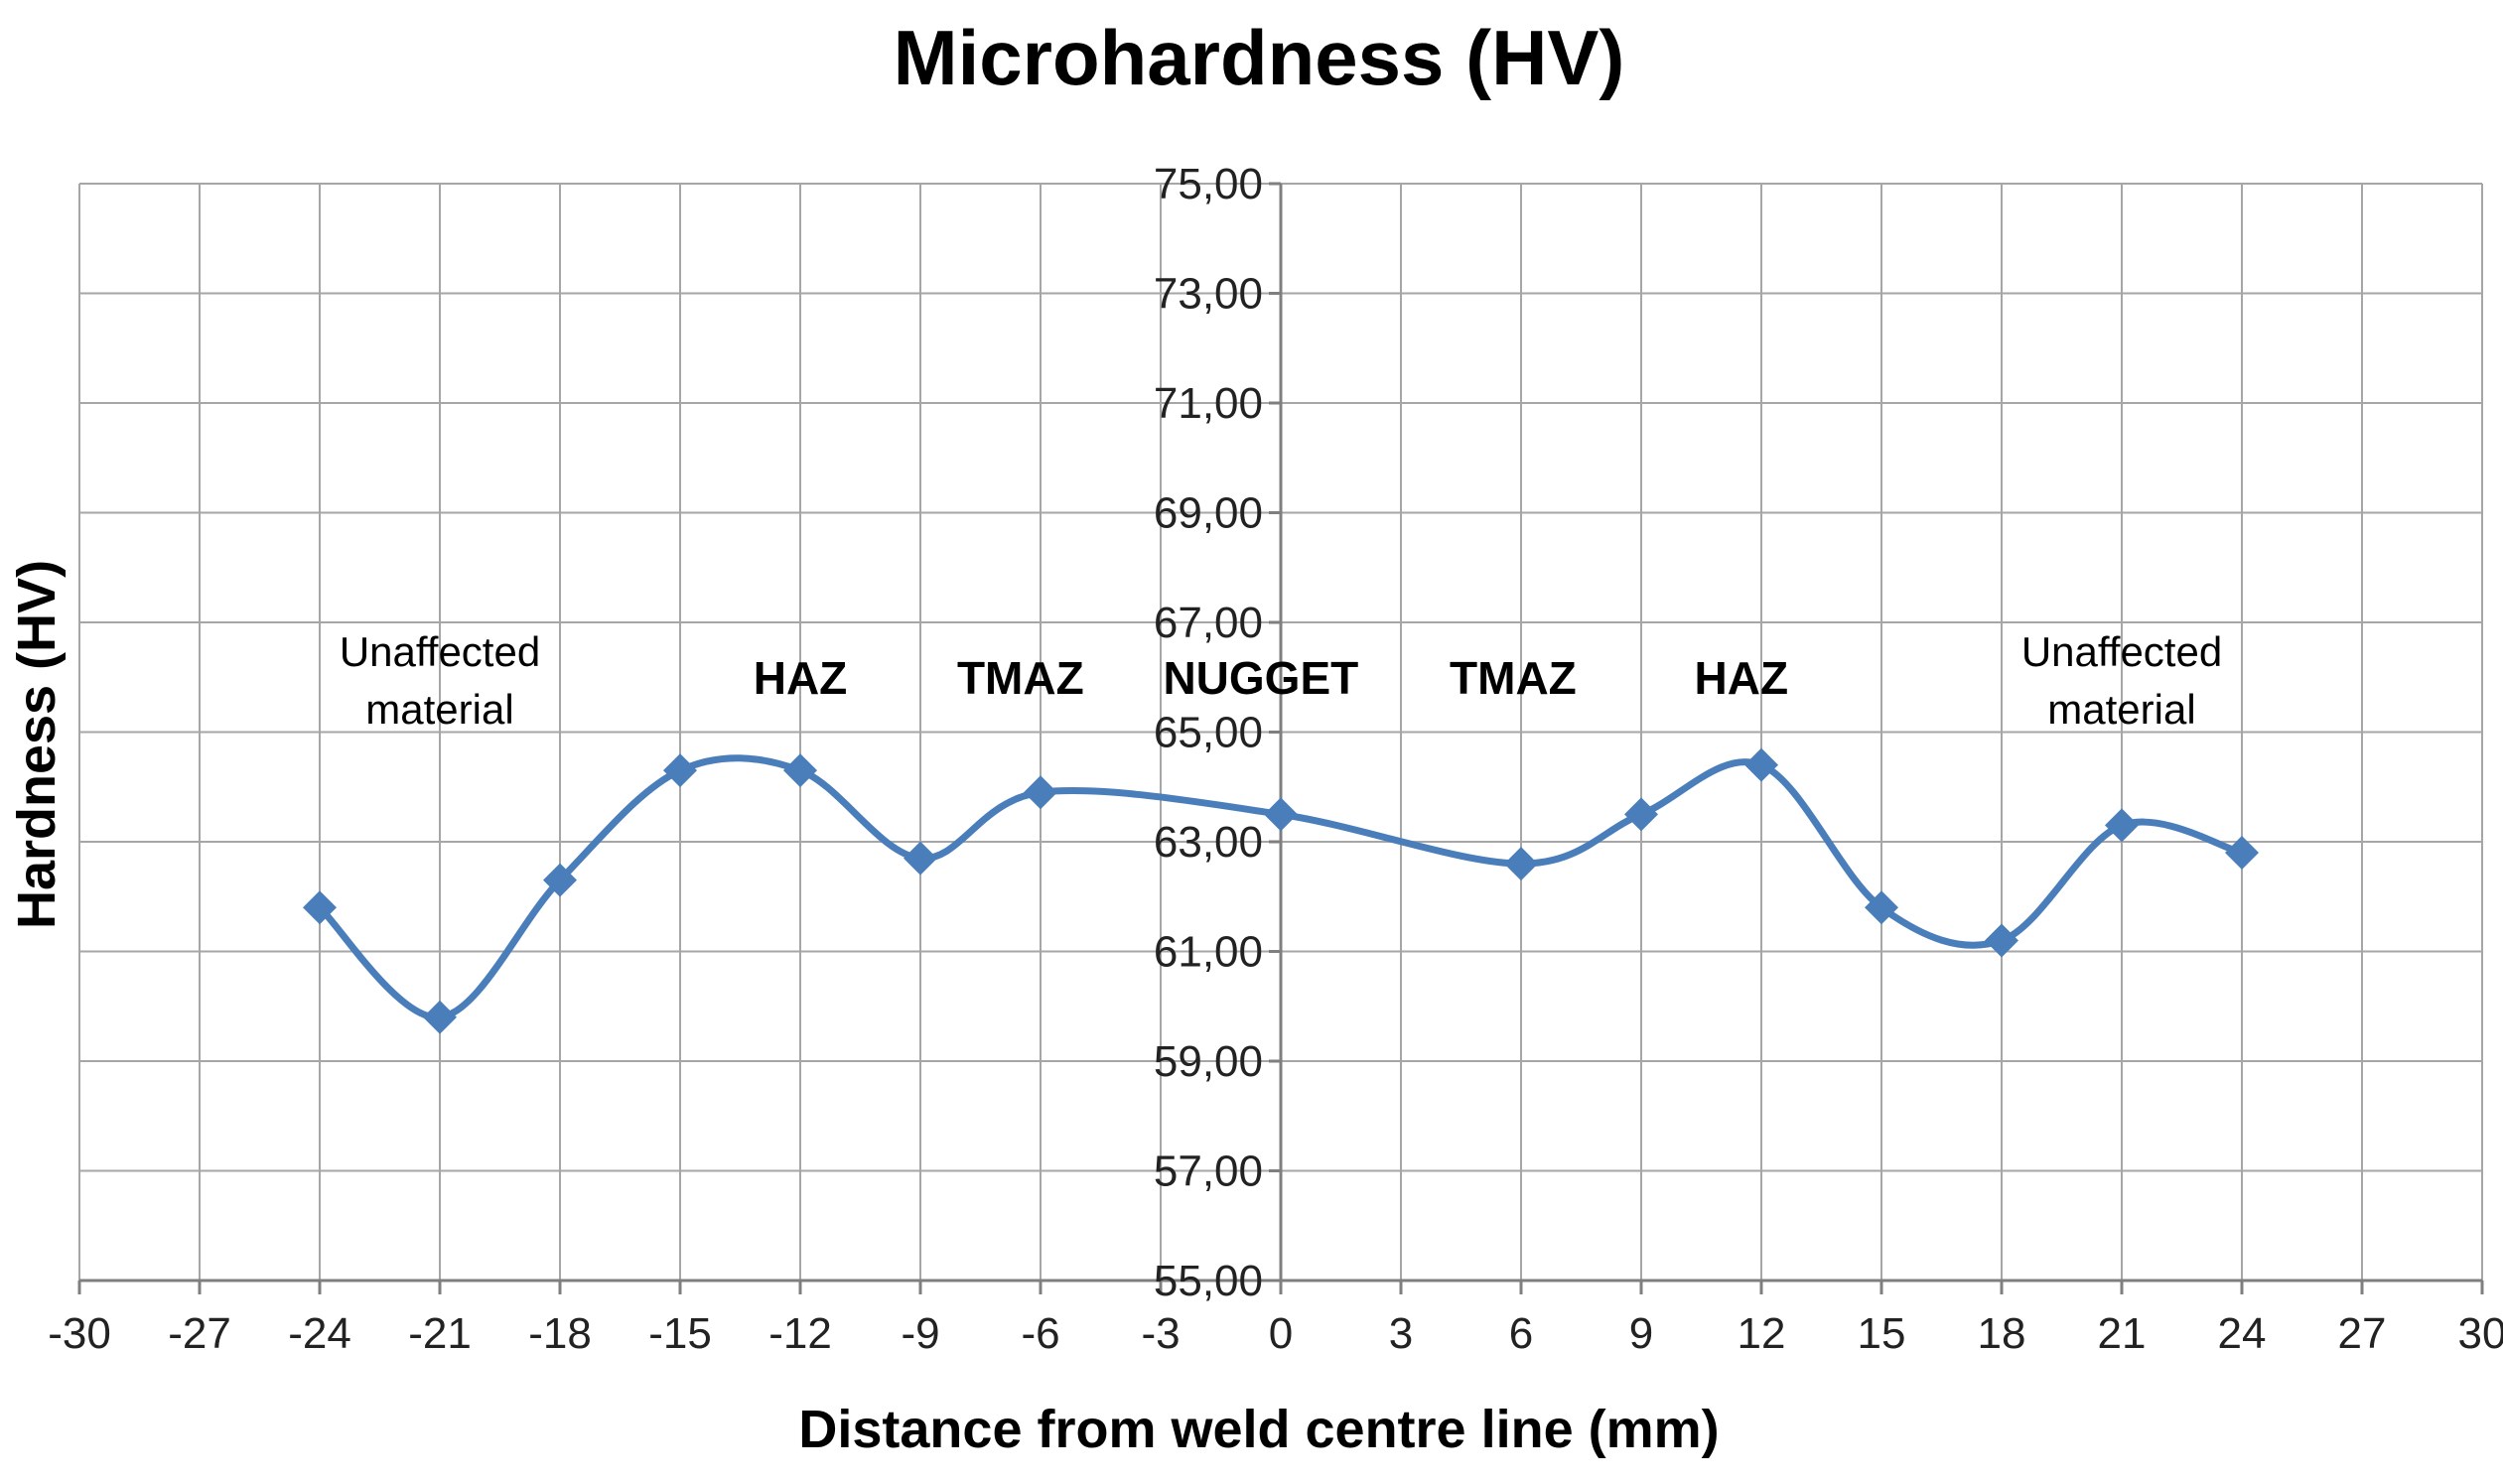 The image size is (2503, 1484). I want to click on x-tick-label: 6, so click(1521, 1333).